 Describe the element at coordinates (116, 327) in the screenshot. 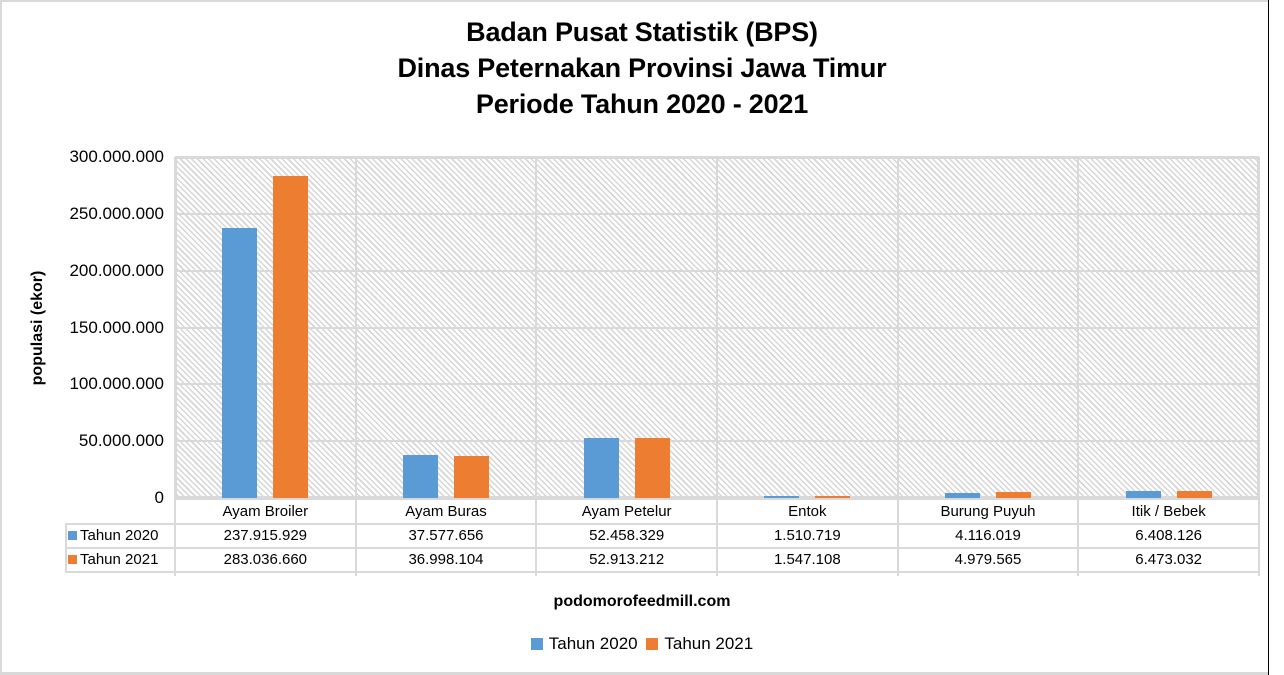

I see `y-tick-label: 150.000.000` at that location.